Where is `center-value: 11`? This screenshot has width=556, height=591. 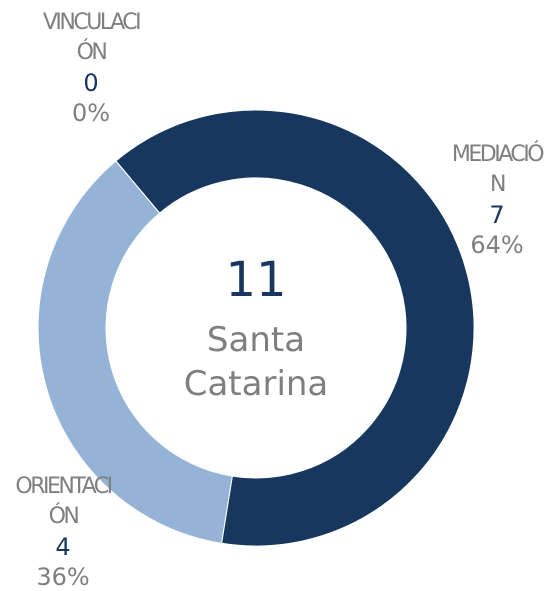 center-value: 11 is located at coordinates (256, 280).